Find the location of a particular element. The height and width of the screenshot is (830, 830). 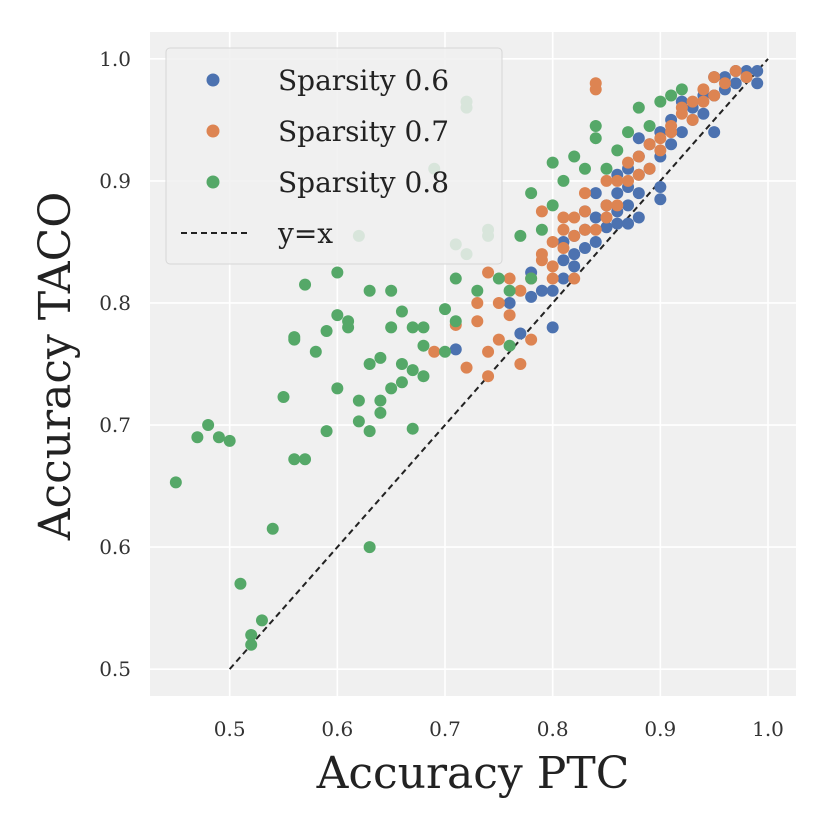

x-tick-label: 1.0 is located at coordinates (768, 729).